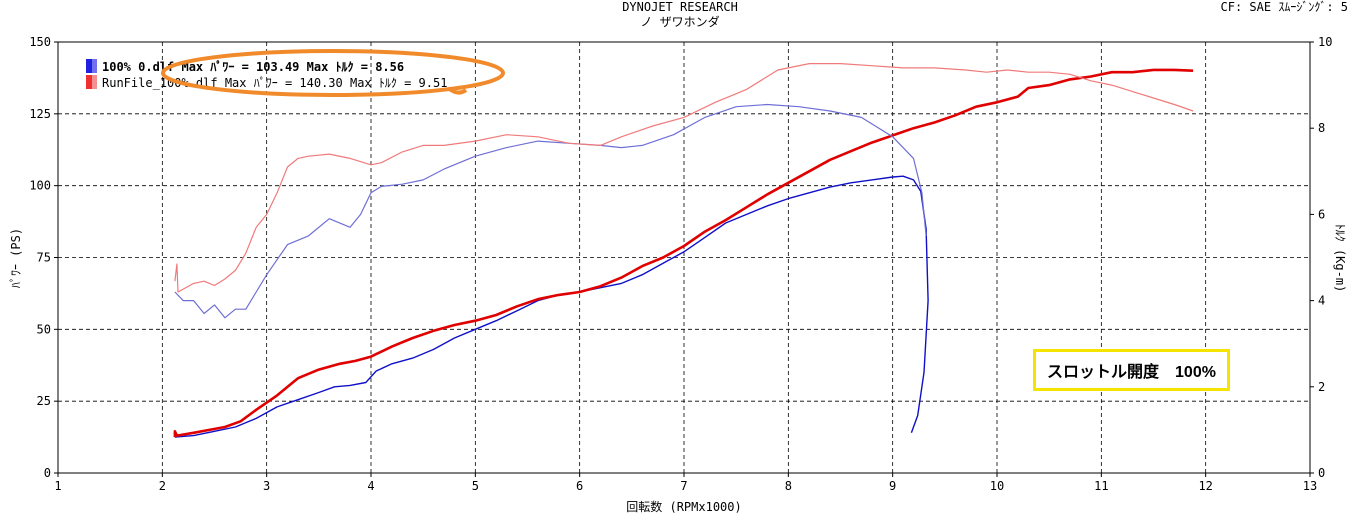 This screenshot has width=1363, height=527. I want to click on y-left-tick-label: 100, so click(40, 186).